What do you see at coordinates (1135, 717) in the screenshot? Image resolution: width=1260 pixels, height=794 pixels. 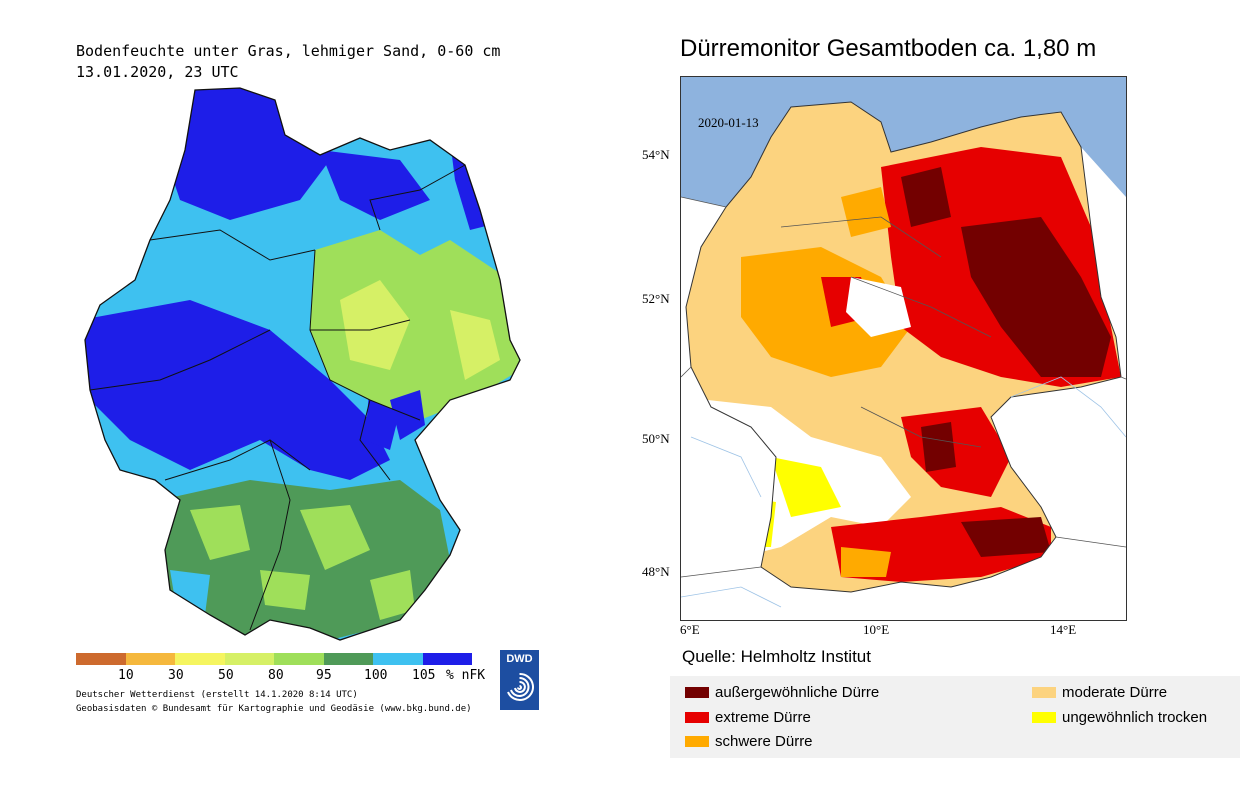 I see `legend-label: ungewöhnlich trocken` at bounding box center [1135, 717].